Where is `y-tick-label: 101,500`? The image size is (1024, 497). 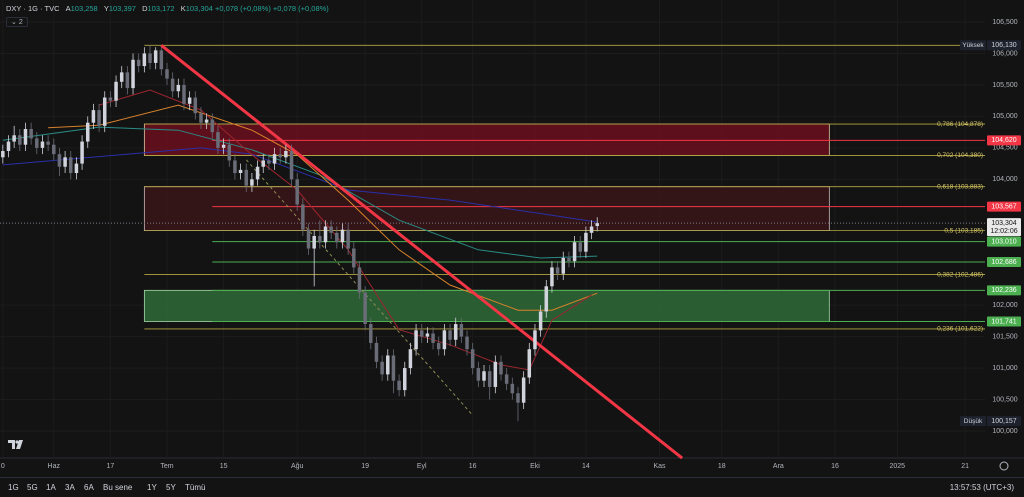 y-tick-label: 101,500 is located at coordinates (1004, 336).